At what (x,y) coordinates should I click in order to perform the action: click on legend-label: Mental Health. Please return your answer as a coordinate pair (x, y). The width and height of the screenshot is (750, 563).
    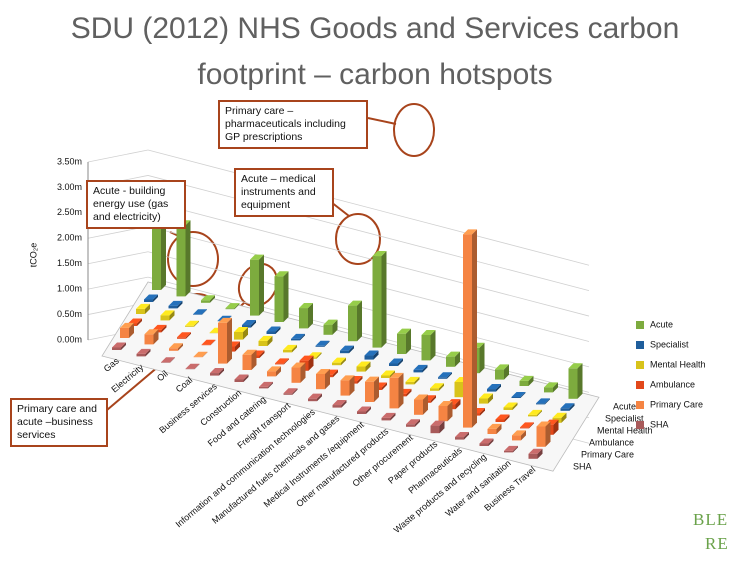
    Looking at the image, I should click on (678, 364).